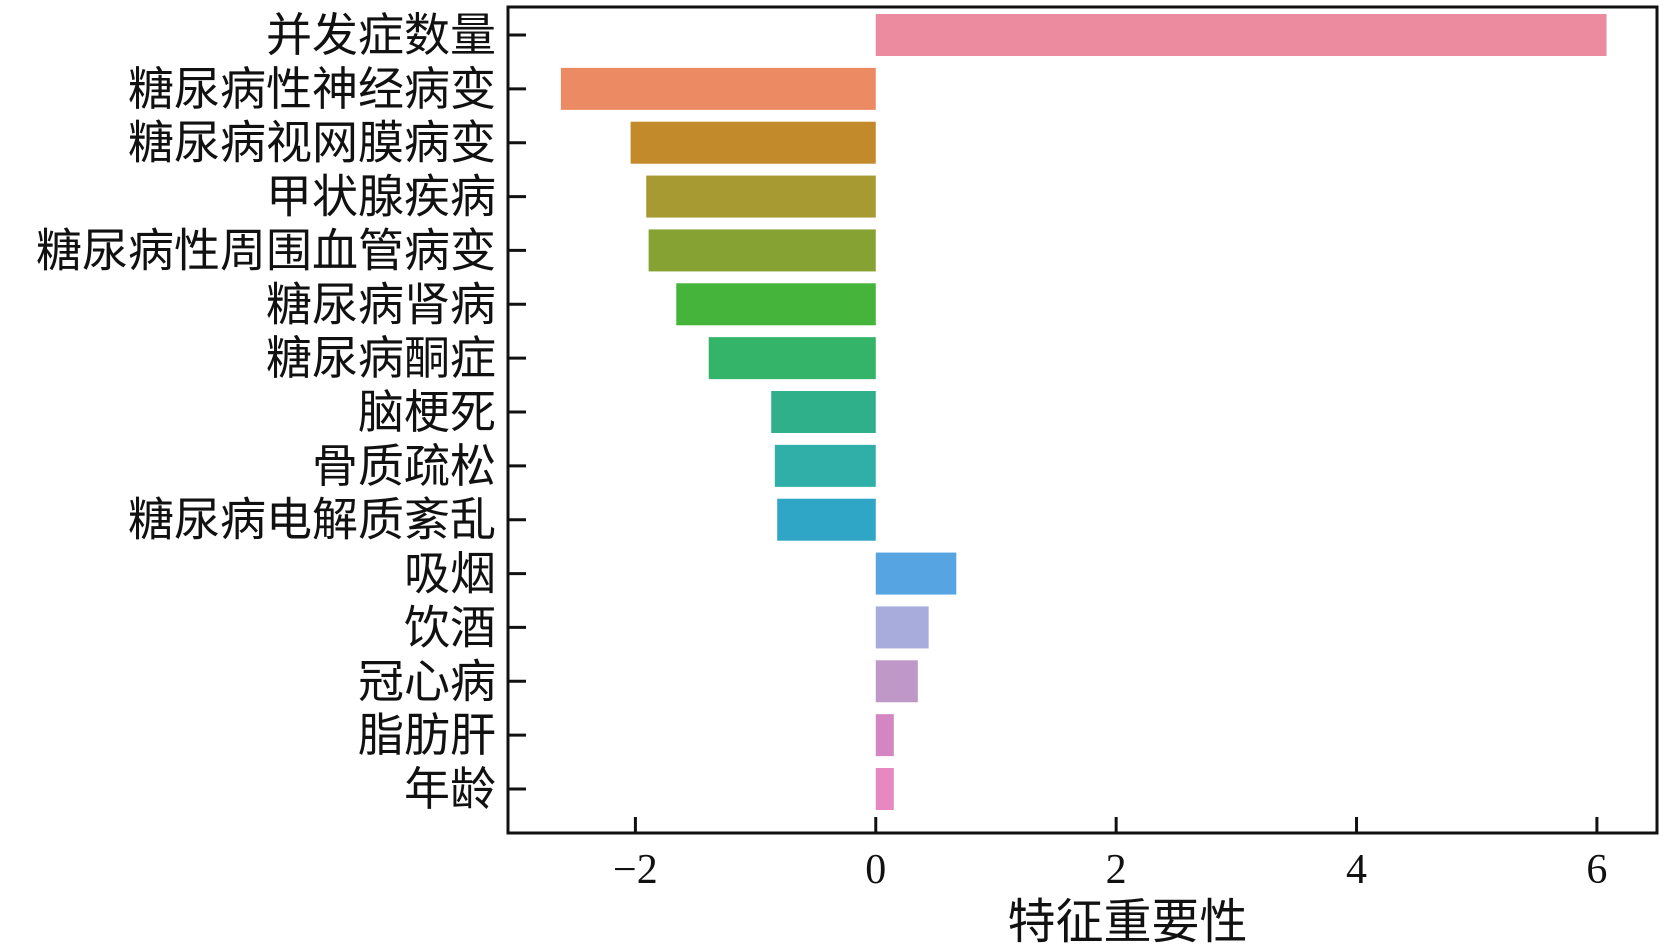 Image resolution: width=1664 pixels, height=947 pixels. What do you see at coordinates (312, 143) in the screenshot?
I see `y-tick-label: 糖尿病视网膜病变` at bounding box center [312, 143].